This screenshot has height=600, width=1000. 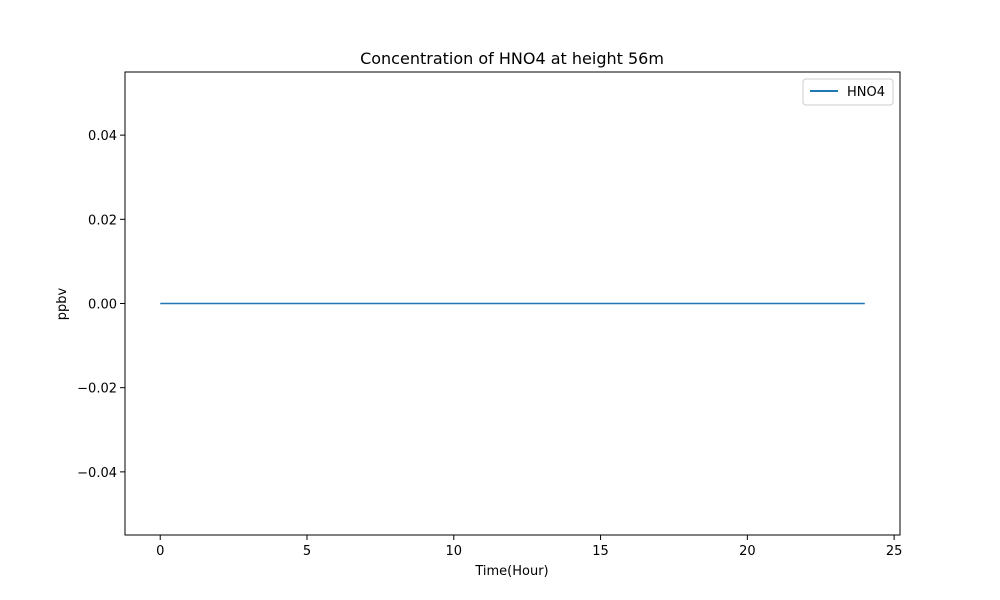 What do you see at coordinates (600, 551) in the screenshot?
I see `x-tick-label: 15` at bounding box center [600, 551].